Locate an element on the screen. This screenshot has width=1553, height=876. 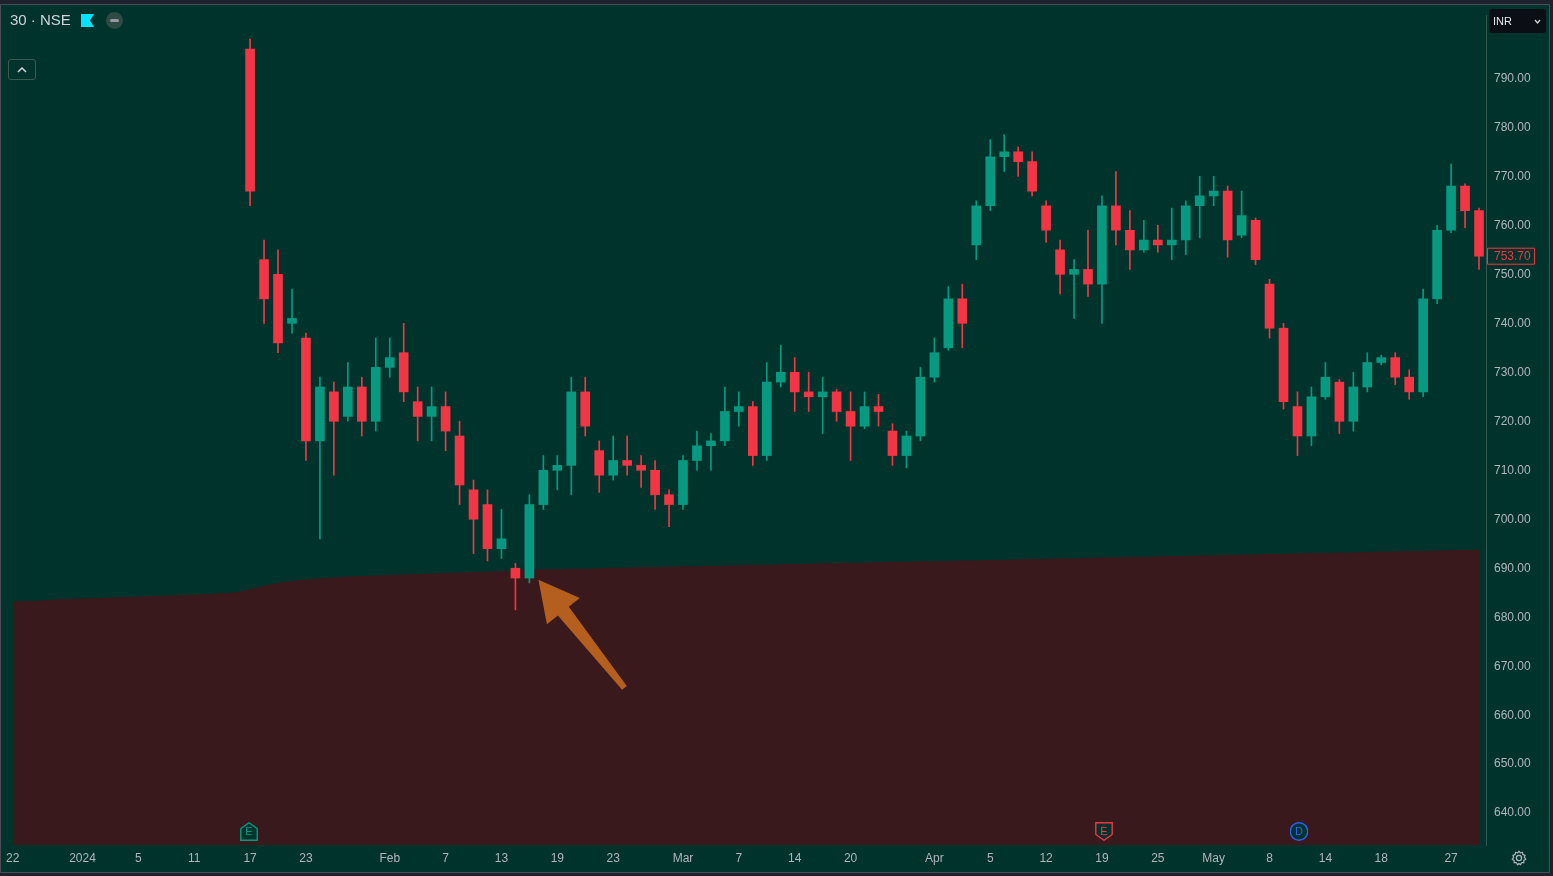
x-tick-label: 12 is located at coordinates (1046, 857).